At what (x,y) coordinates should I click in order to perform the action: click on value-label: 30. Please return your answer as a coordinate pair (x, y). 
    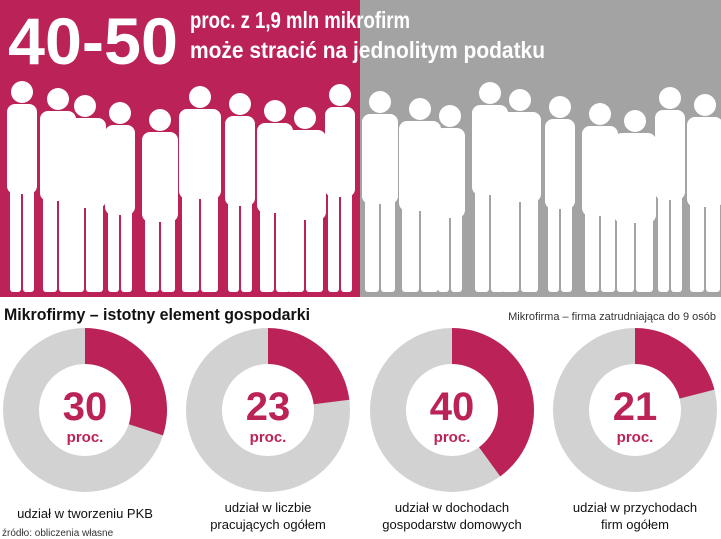
    Looking at the image, I should click on (85, 407).